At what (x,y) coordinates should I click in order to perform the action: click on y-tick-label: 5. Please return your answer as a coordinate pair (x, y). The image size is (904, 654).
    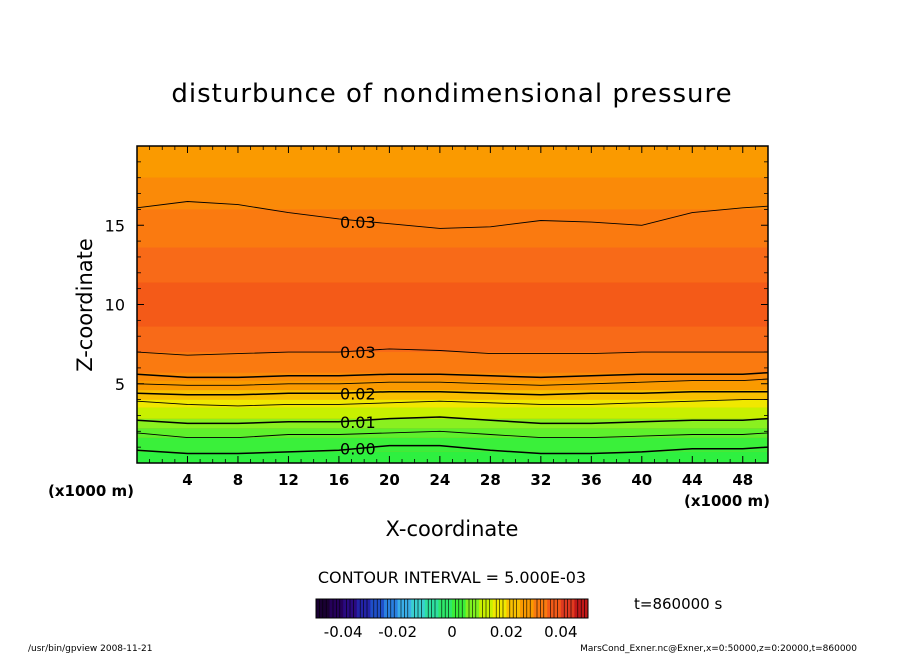
    Looking at the image, I should click on (120, 384).